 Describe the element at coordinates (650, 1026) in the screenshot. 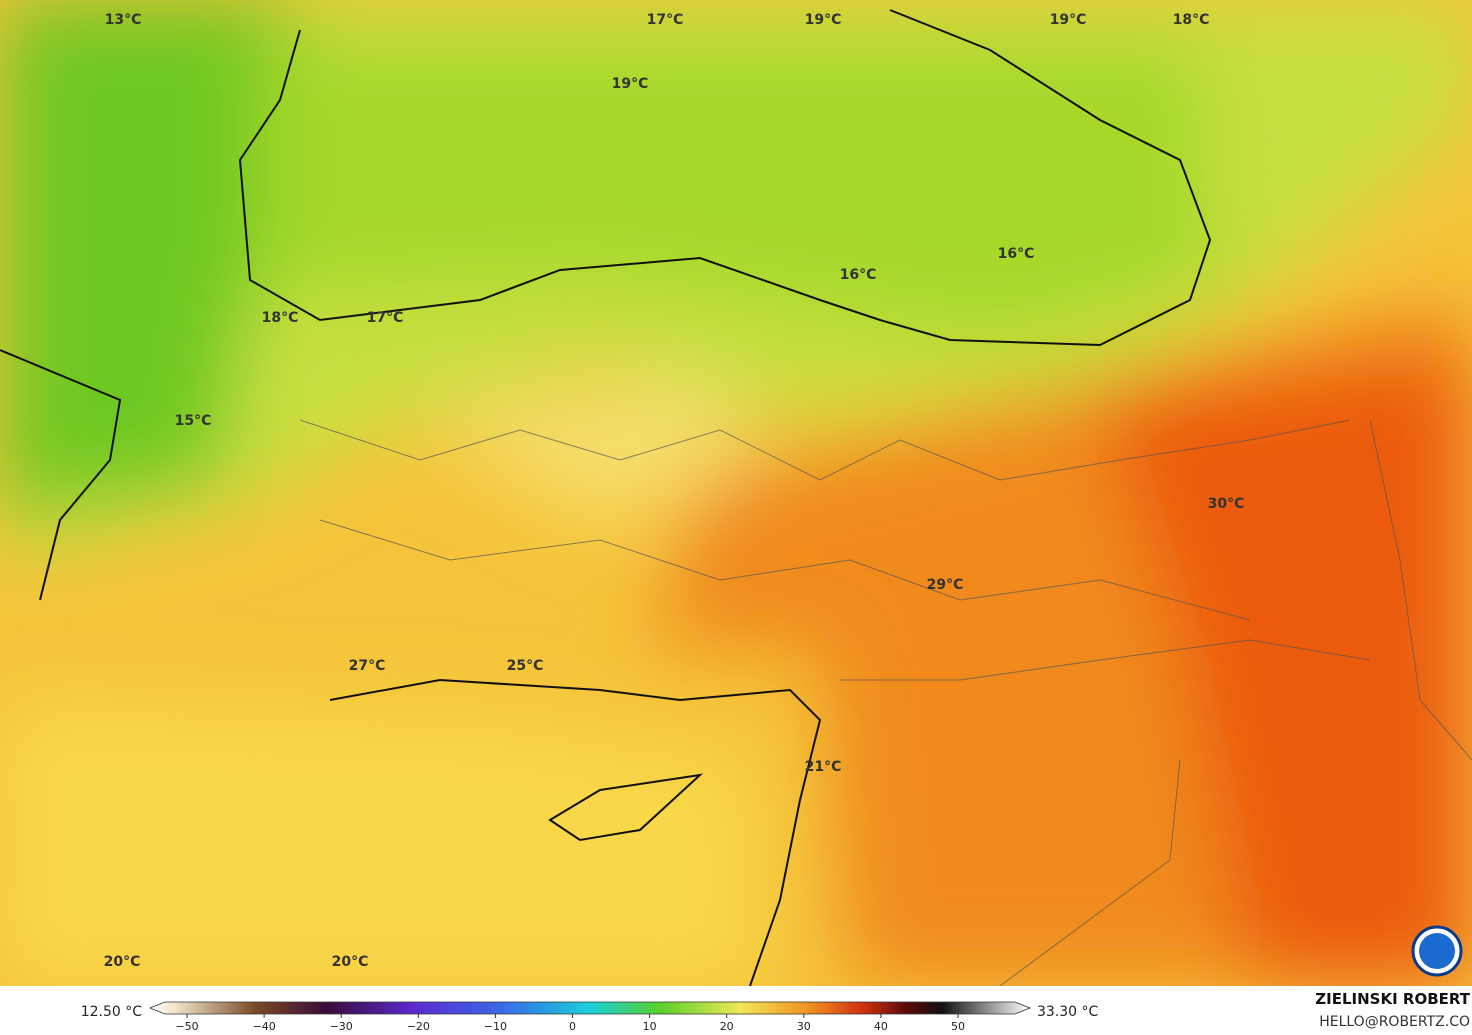

I see `colorbar-tick-label: 10` at that location.